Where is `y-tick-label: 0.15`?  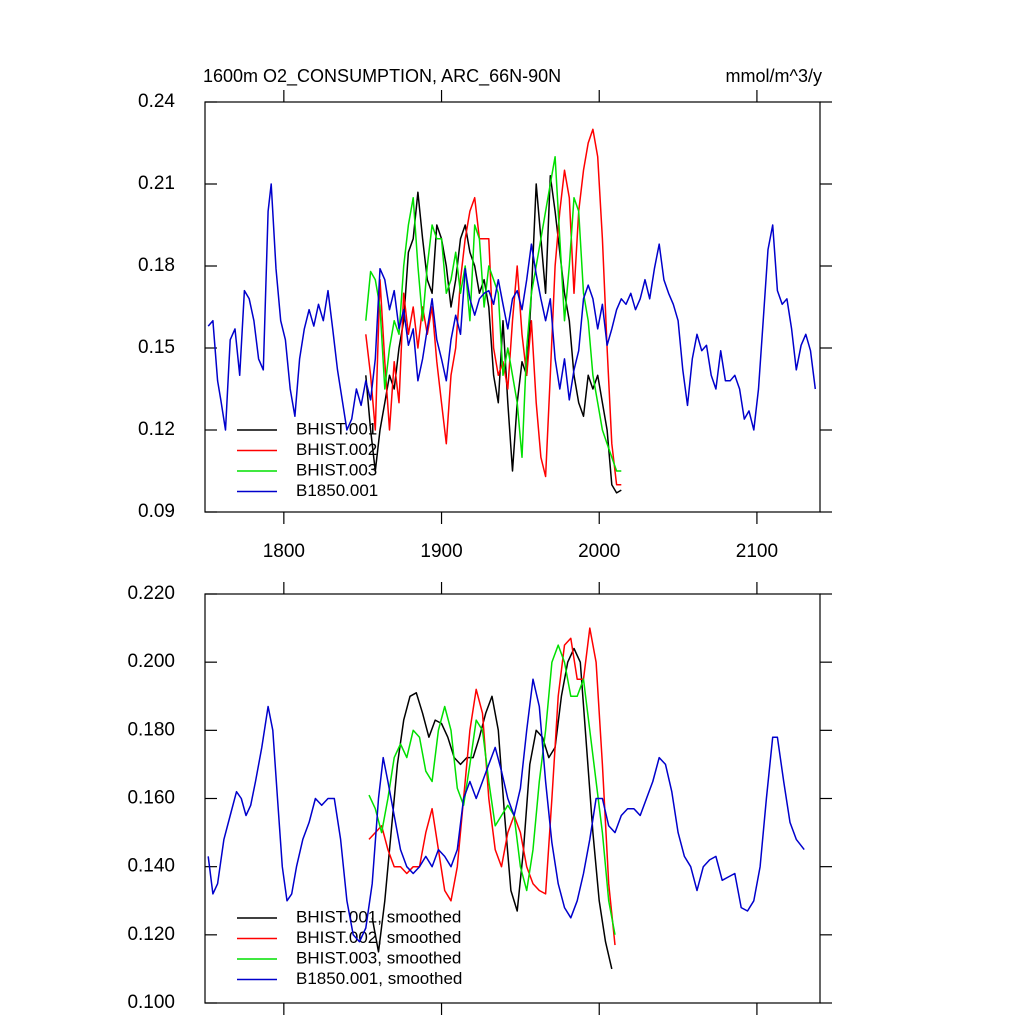
y-tick-label: 0.15 is located at coordinates (156, 347).